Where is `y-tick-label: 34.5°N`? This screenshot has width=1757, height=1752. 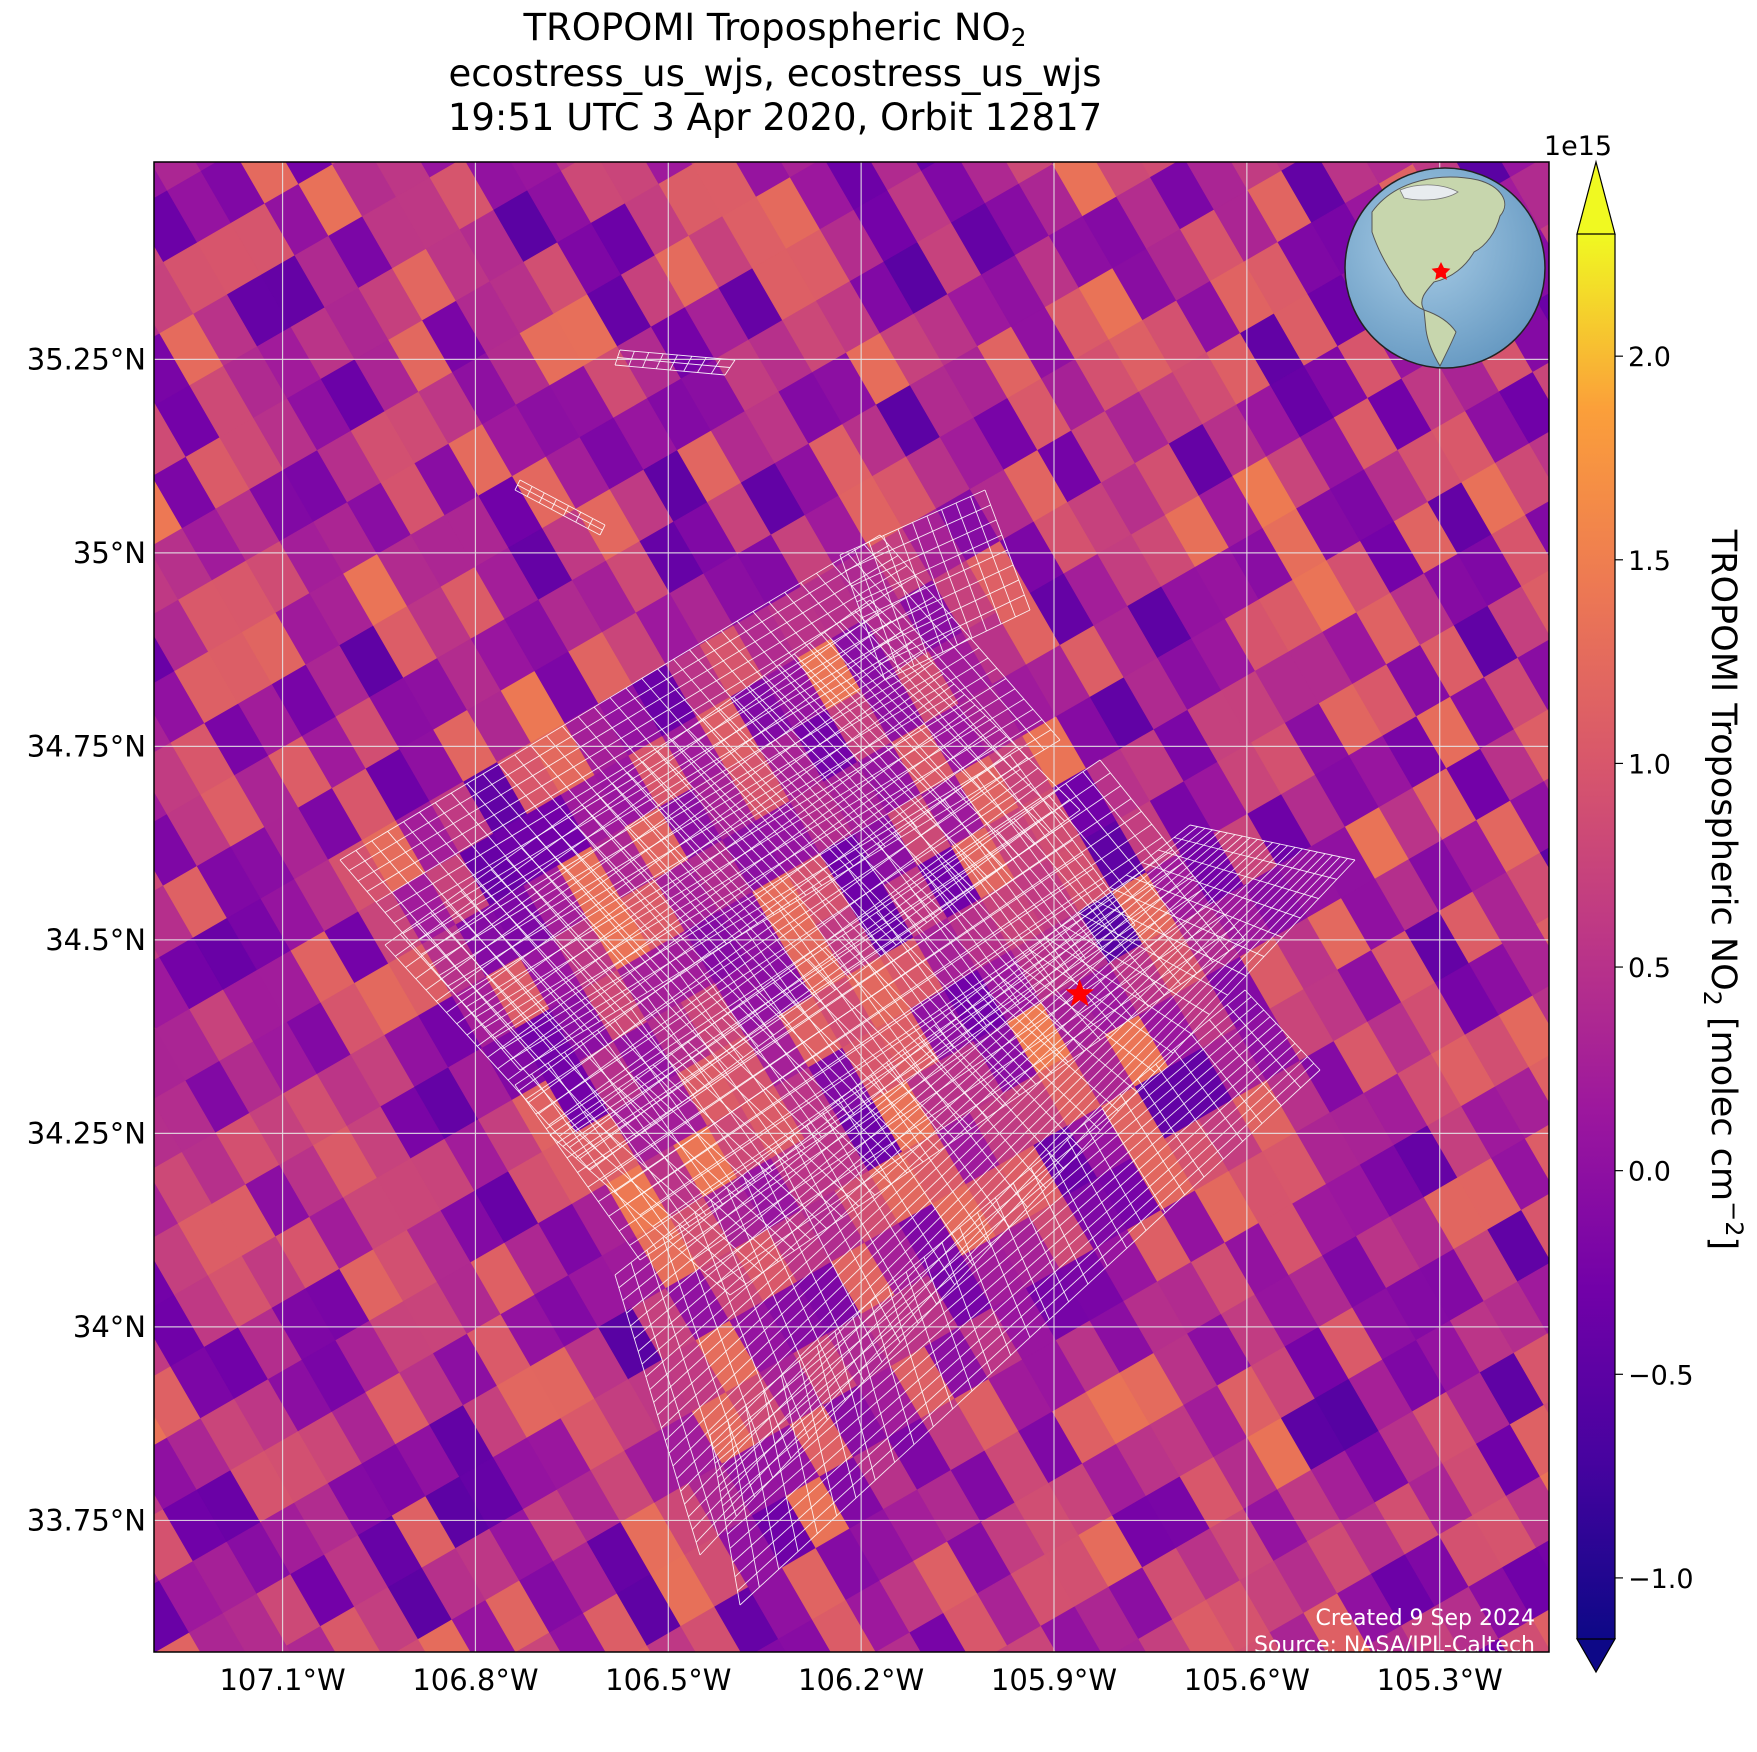
y-tick-label: 34.5°N is located at coordinates (95, 940).